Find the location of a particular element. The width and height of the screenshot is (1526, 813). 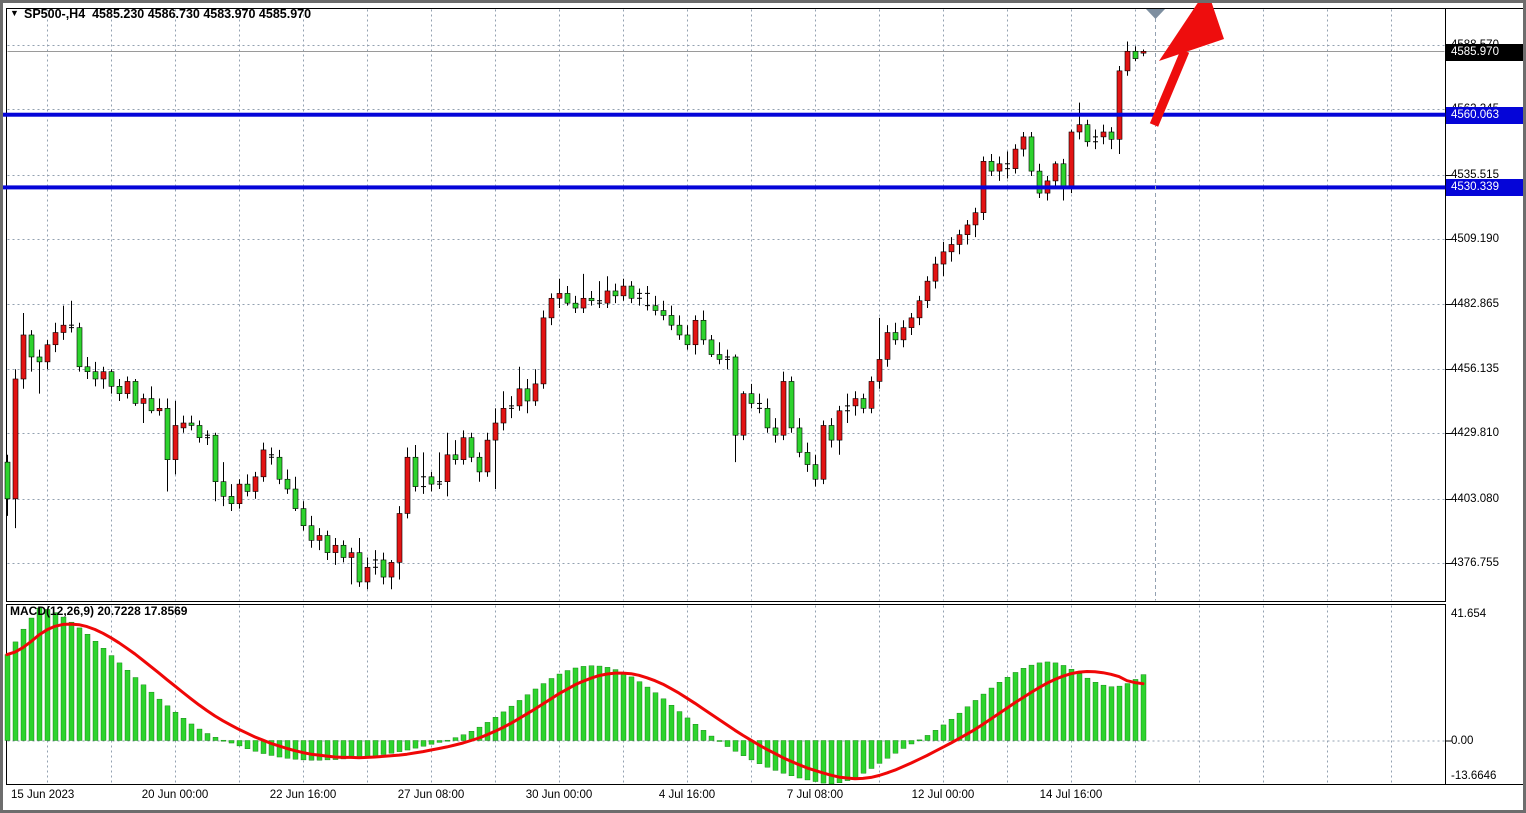

time-axis-label: 27 Jun 08:00 is located at coordinates (431, 795).